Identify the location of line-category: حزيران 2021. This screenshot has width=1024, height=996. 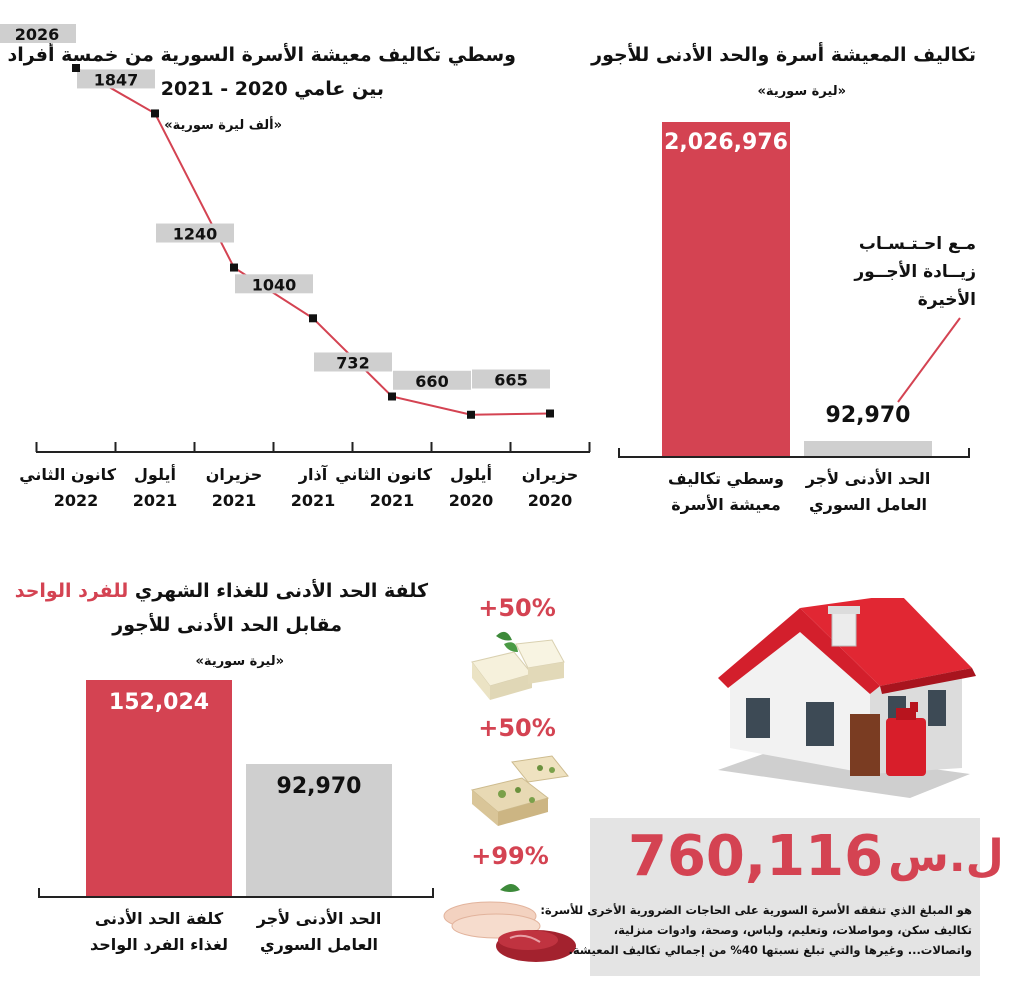
(234, 488).